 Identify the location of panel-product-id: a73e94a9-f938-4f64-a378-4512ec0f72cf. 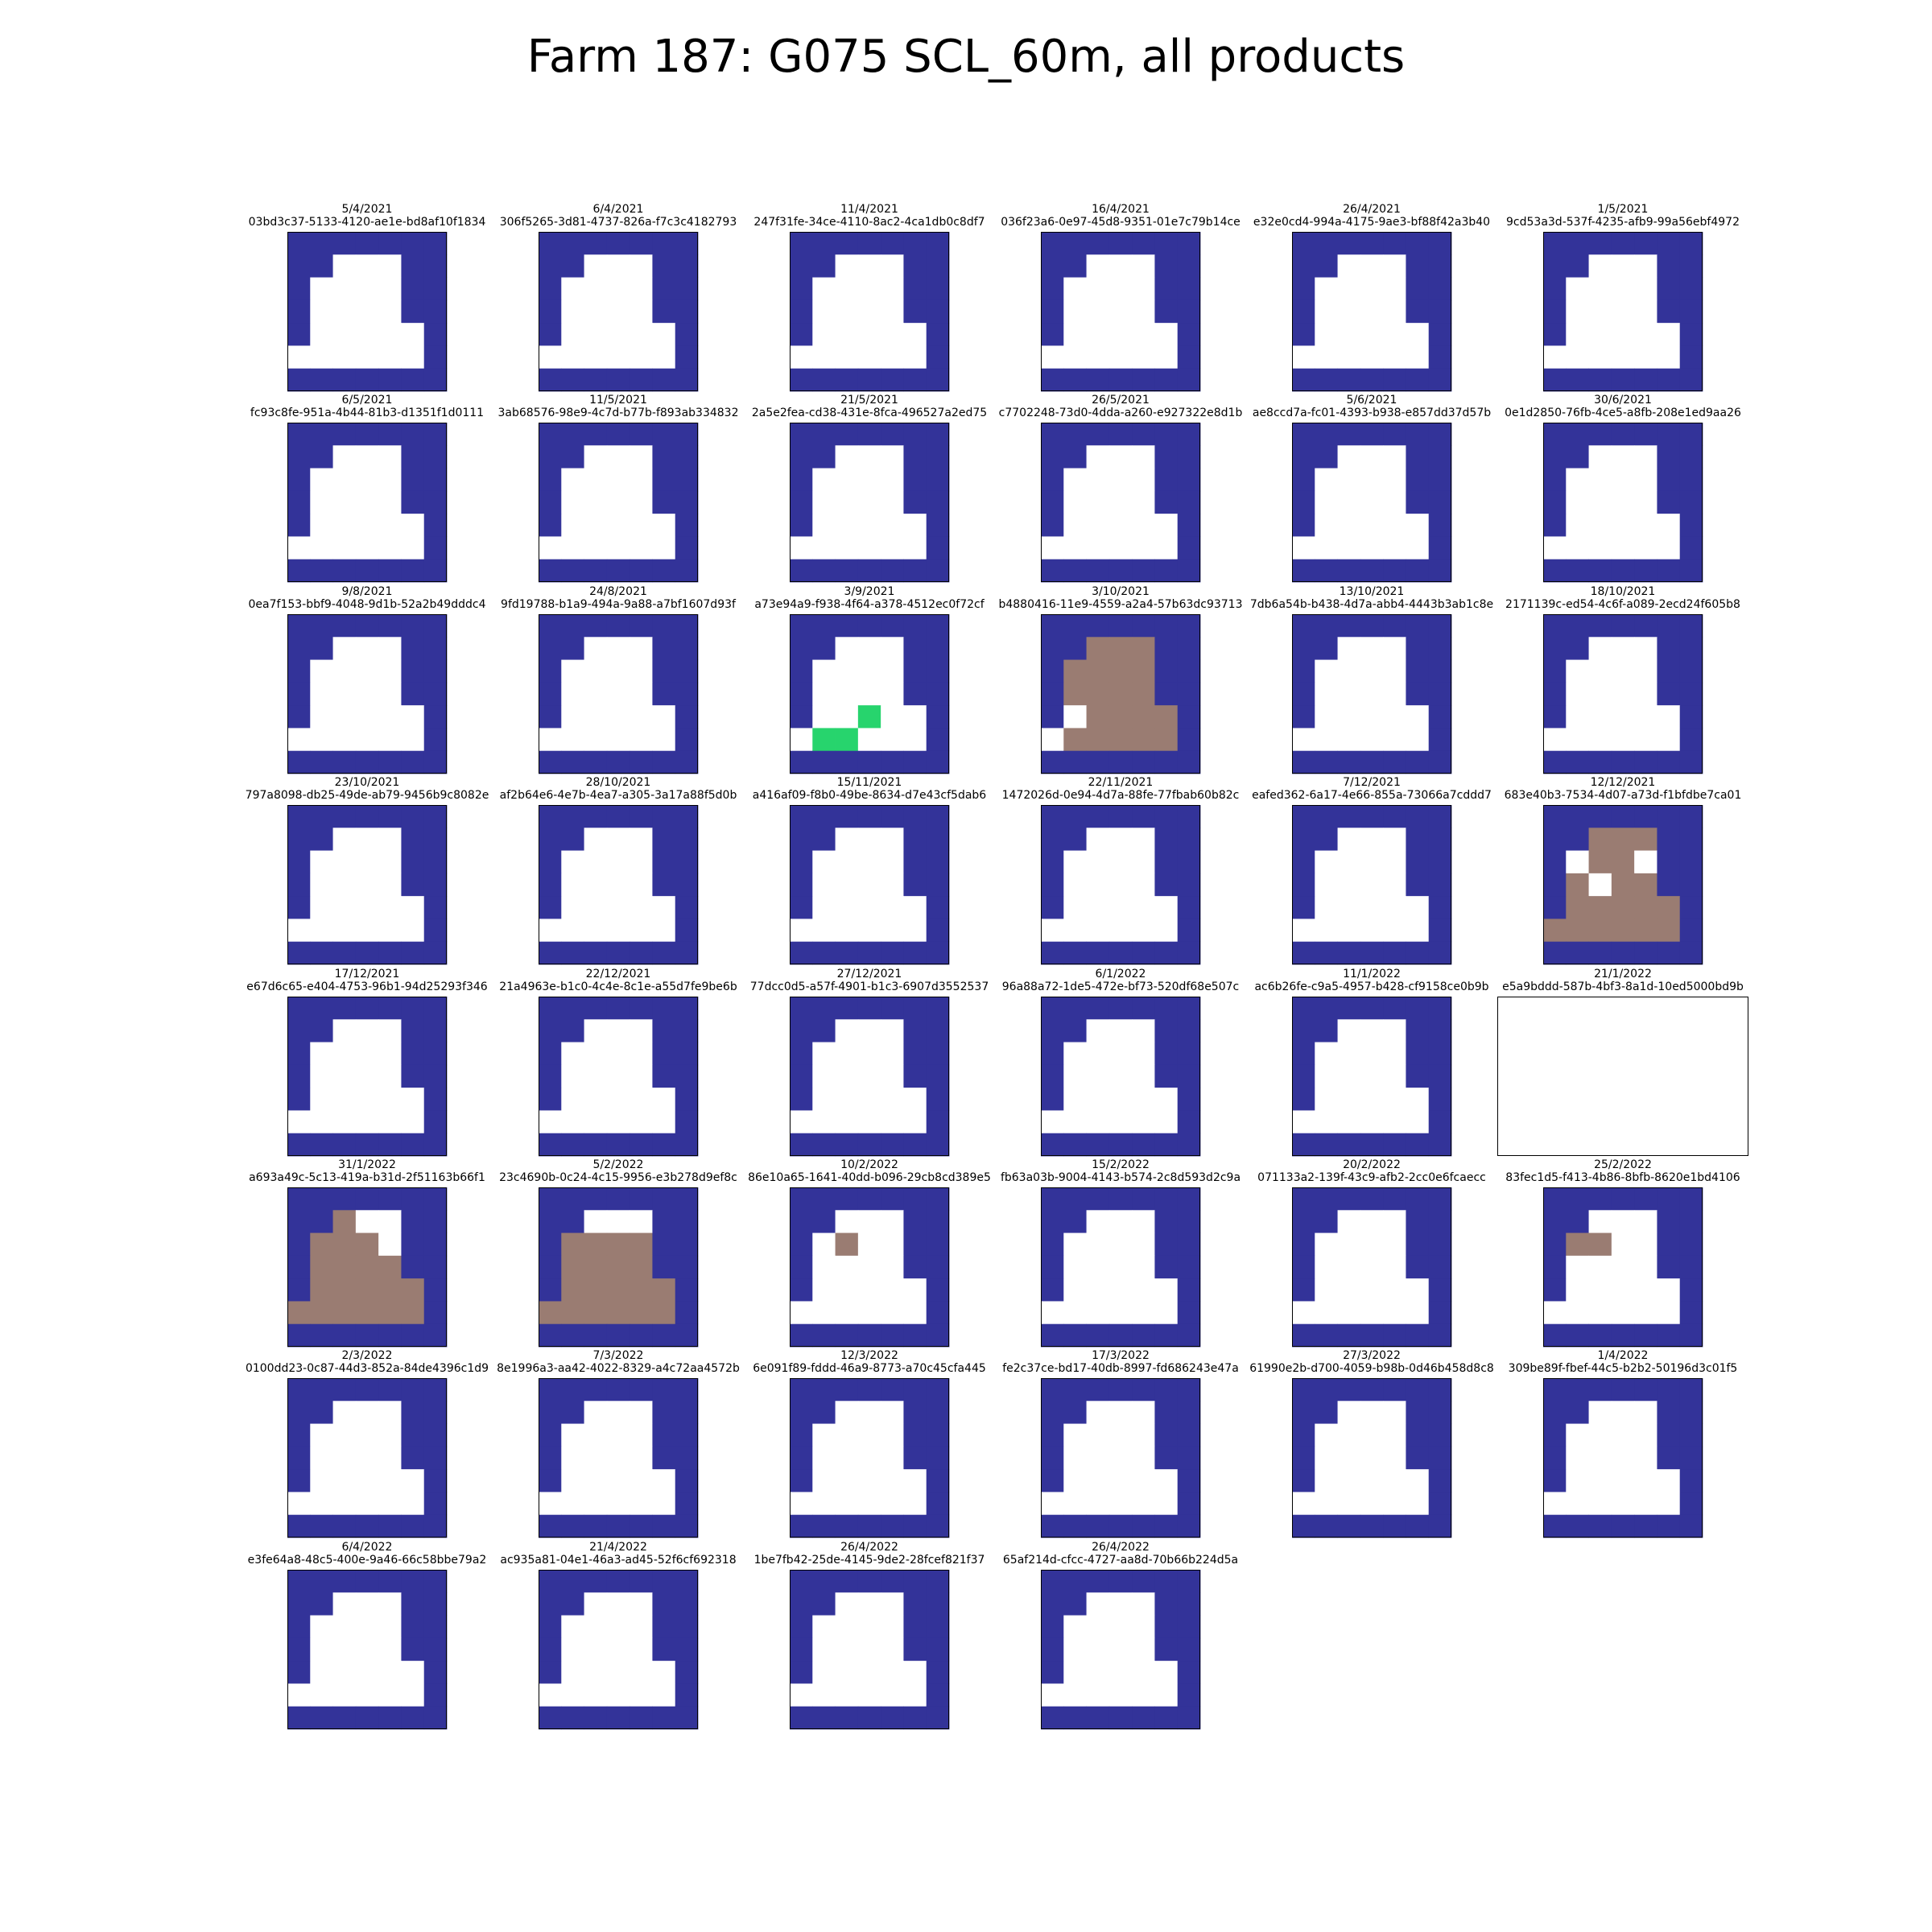
(869, 604).